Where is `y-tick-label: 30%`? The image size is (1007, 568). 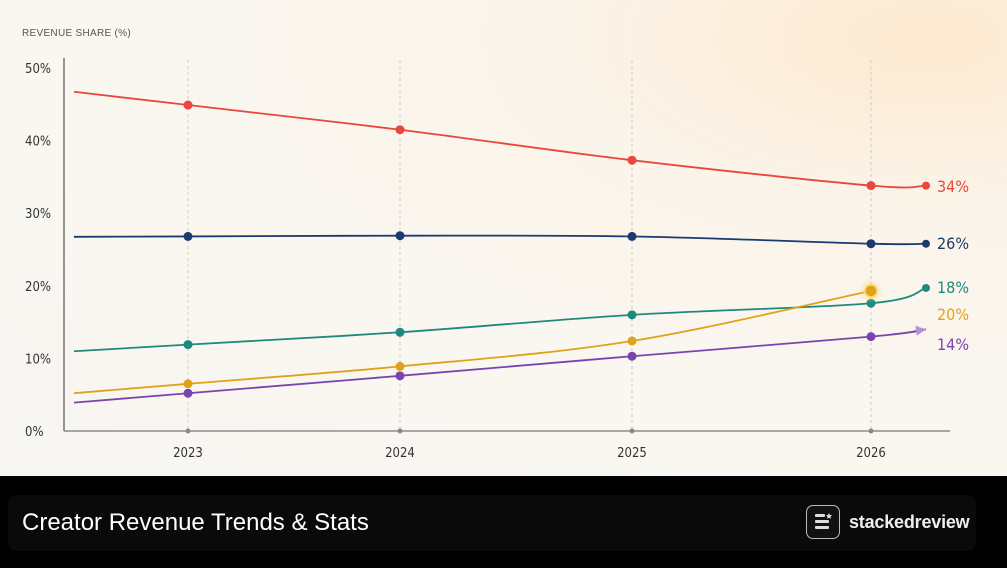
y-tick-label: 30% is located at coordinates (38, 214).